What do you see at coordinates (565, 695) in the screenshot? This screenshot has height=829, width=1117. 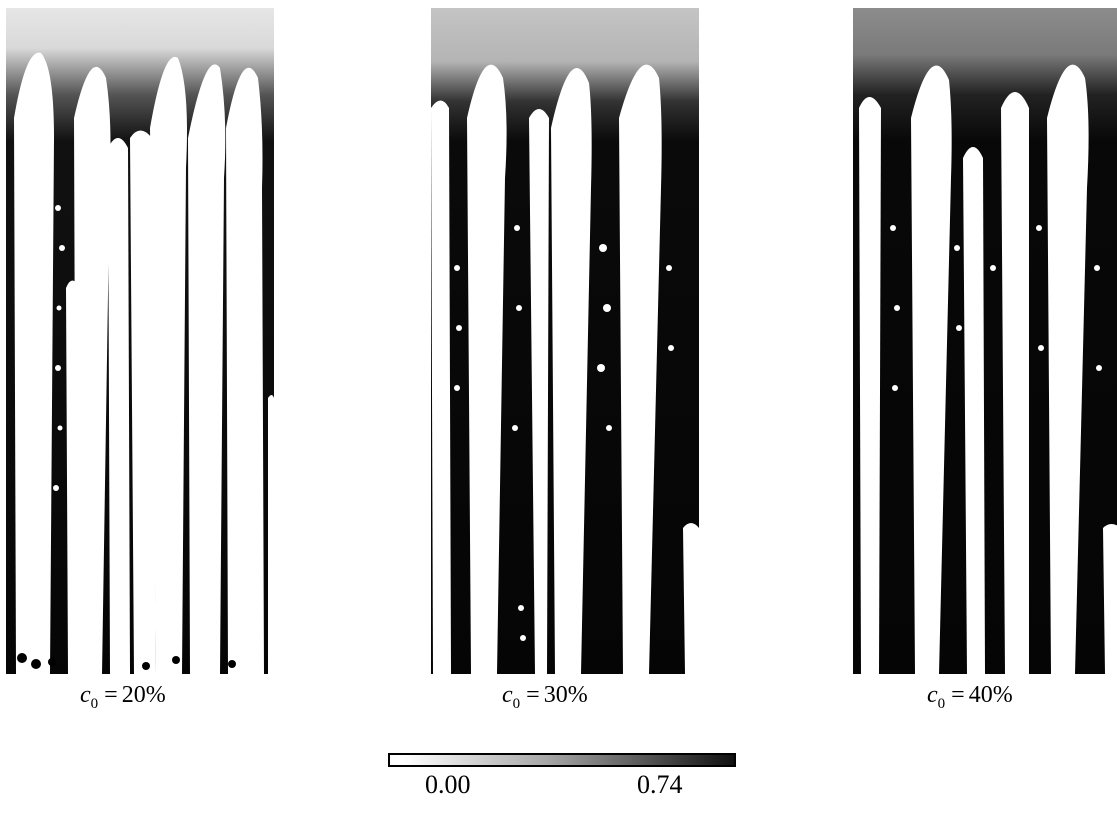 I see `caption-value: 30%` at bounding box center [565, 695].